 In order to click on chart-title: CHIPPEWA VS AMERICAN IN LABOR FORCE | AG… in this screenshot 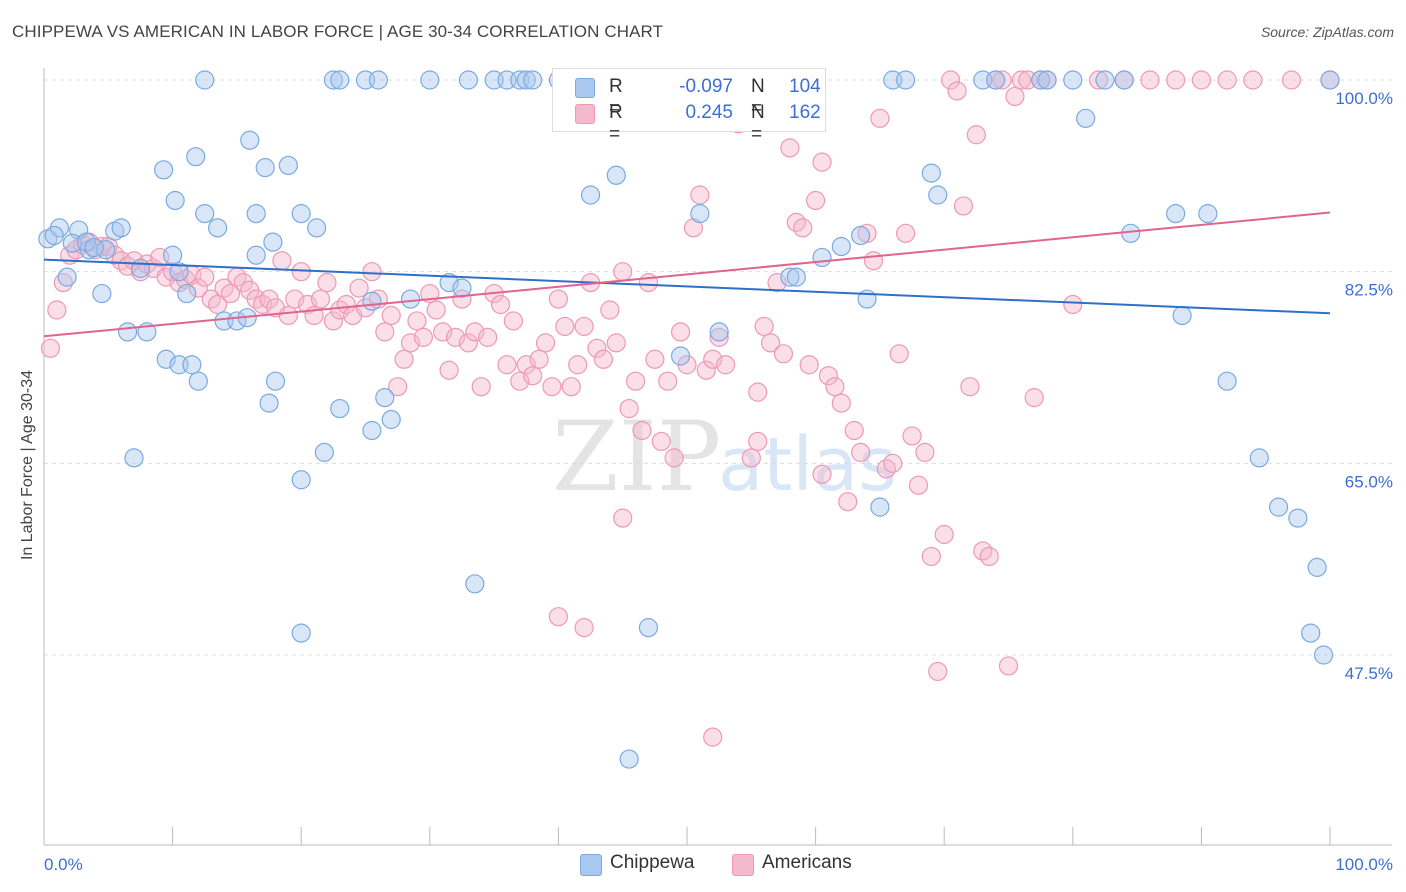, I will do `click(338, 31)`.